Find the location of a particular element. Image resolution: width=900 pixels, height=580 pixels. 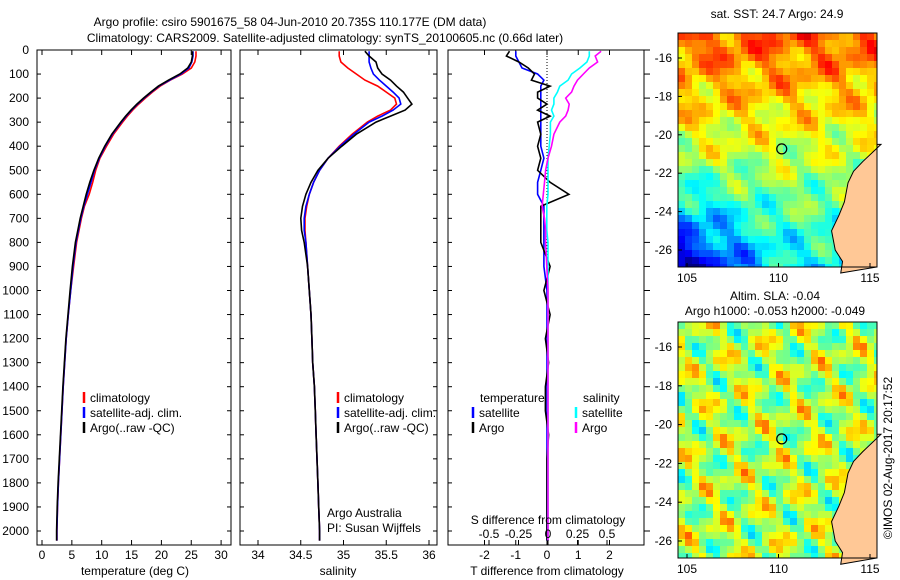

sla-map-title-1: Altim. SLA: -0.04 is located at coordinates (775, 296).